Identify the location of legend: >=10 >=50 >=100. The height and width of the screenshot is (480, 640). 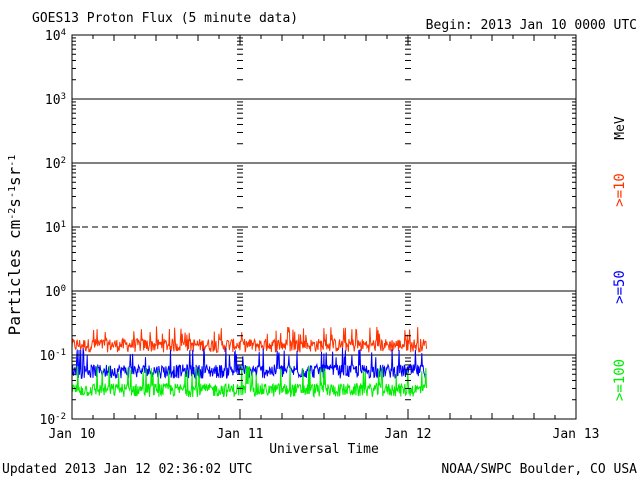
(620, 287).